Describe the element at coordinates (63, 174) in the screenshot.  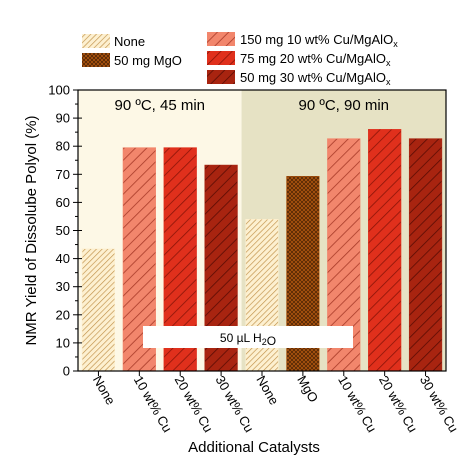
I see `y-tick-label: 70` at that location.